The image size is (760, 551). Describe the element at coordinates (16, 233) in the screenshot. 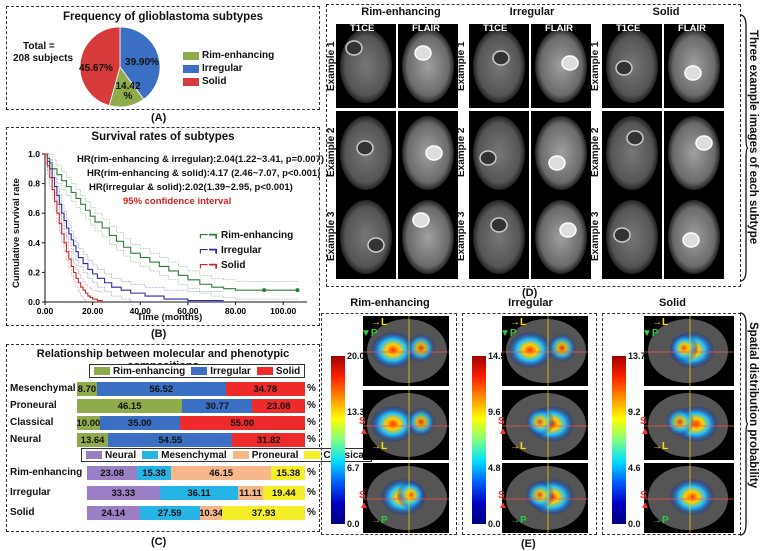

I see `surv-ylabel: Cumulative survival rate` at that location.